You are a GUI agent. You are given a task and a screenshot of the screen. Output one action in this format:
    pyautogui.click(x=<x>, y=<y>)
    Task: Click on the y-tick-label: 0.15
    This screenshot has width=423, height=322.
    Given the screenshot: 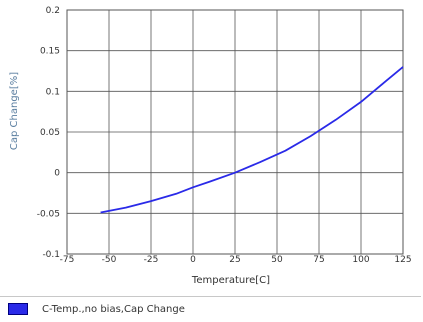 What is the action you would take?
    pyautogui.click(x=50, y=52)
    